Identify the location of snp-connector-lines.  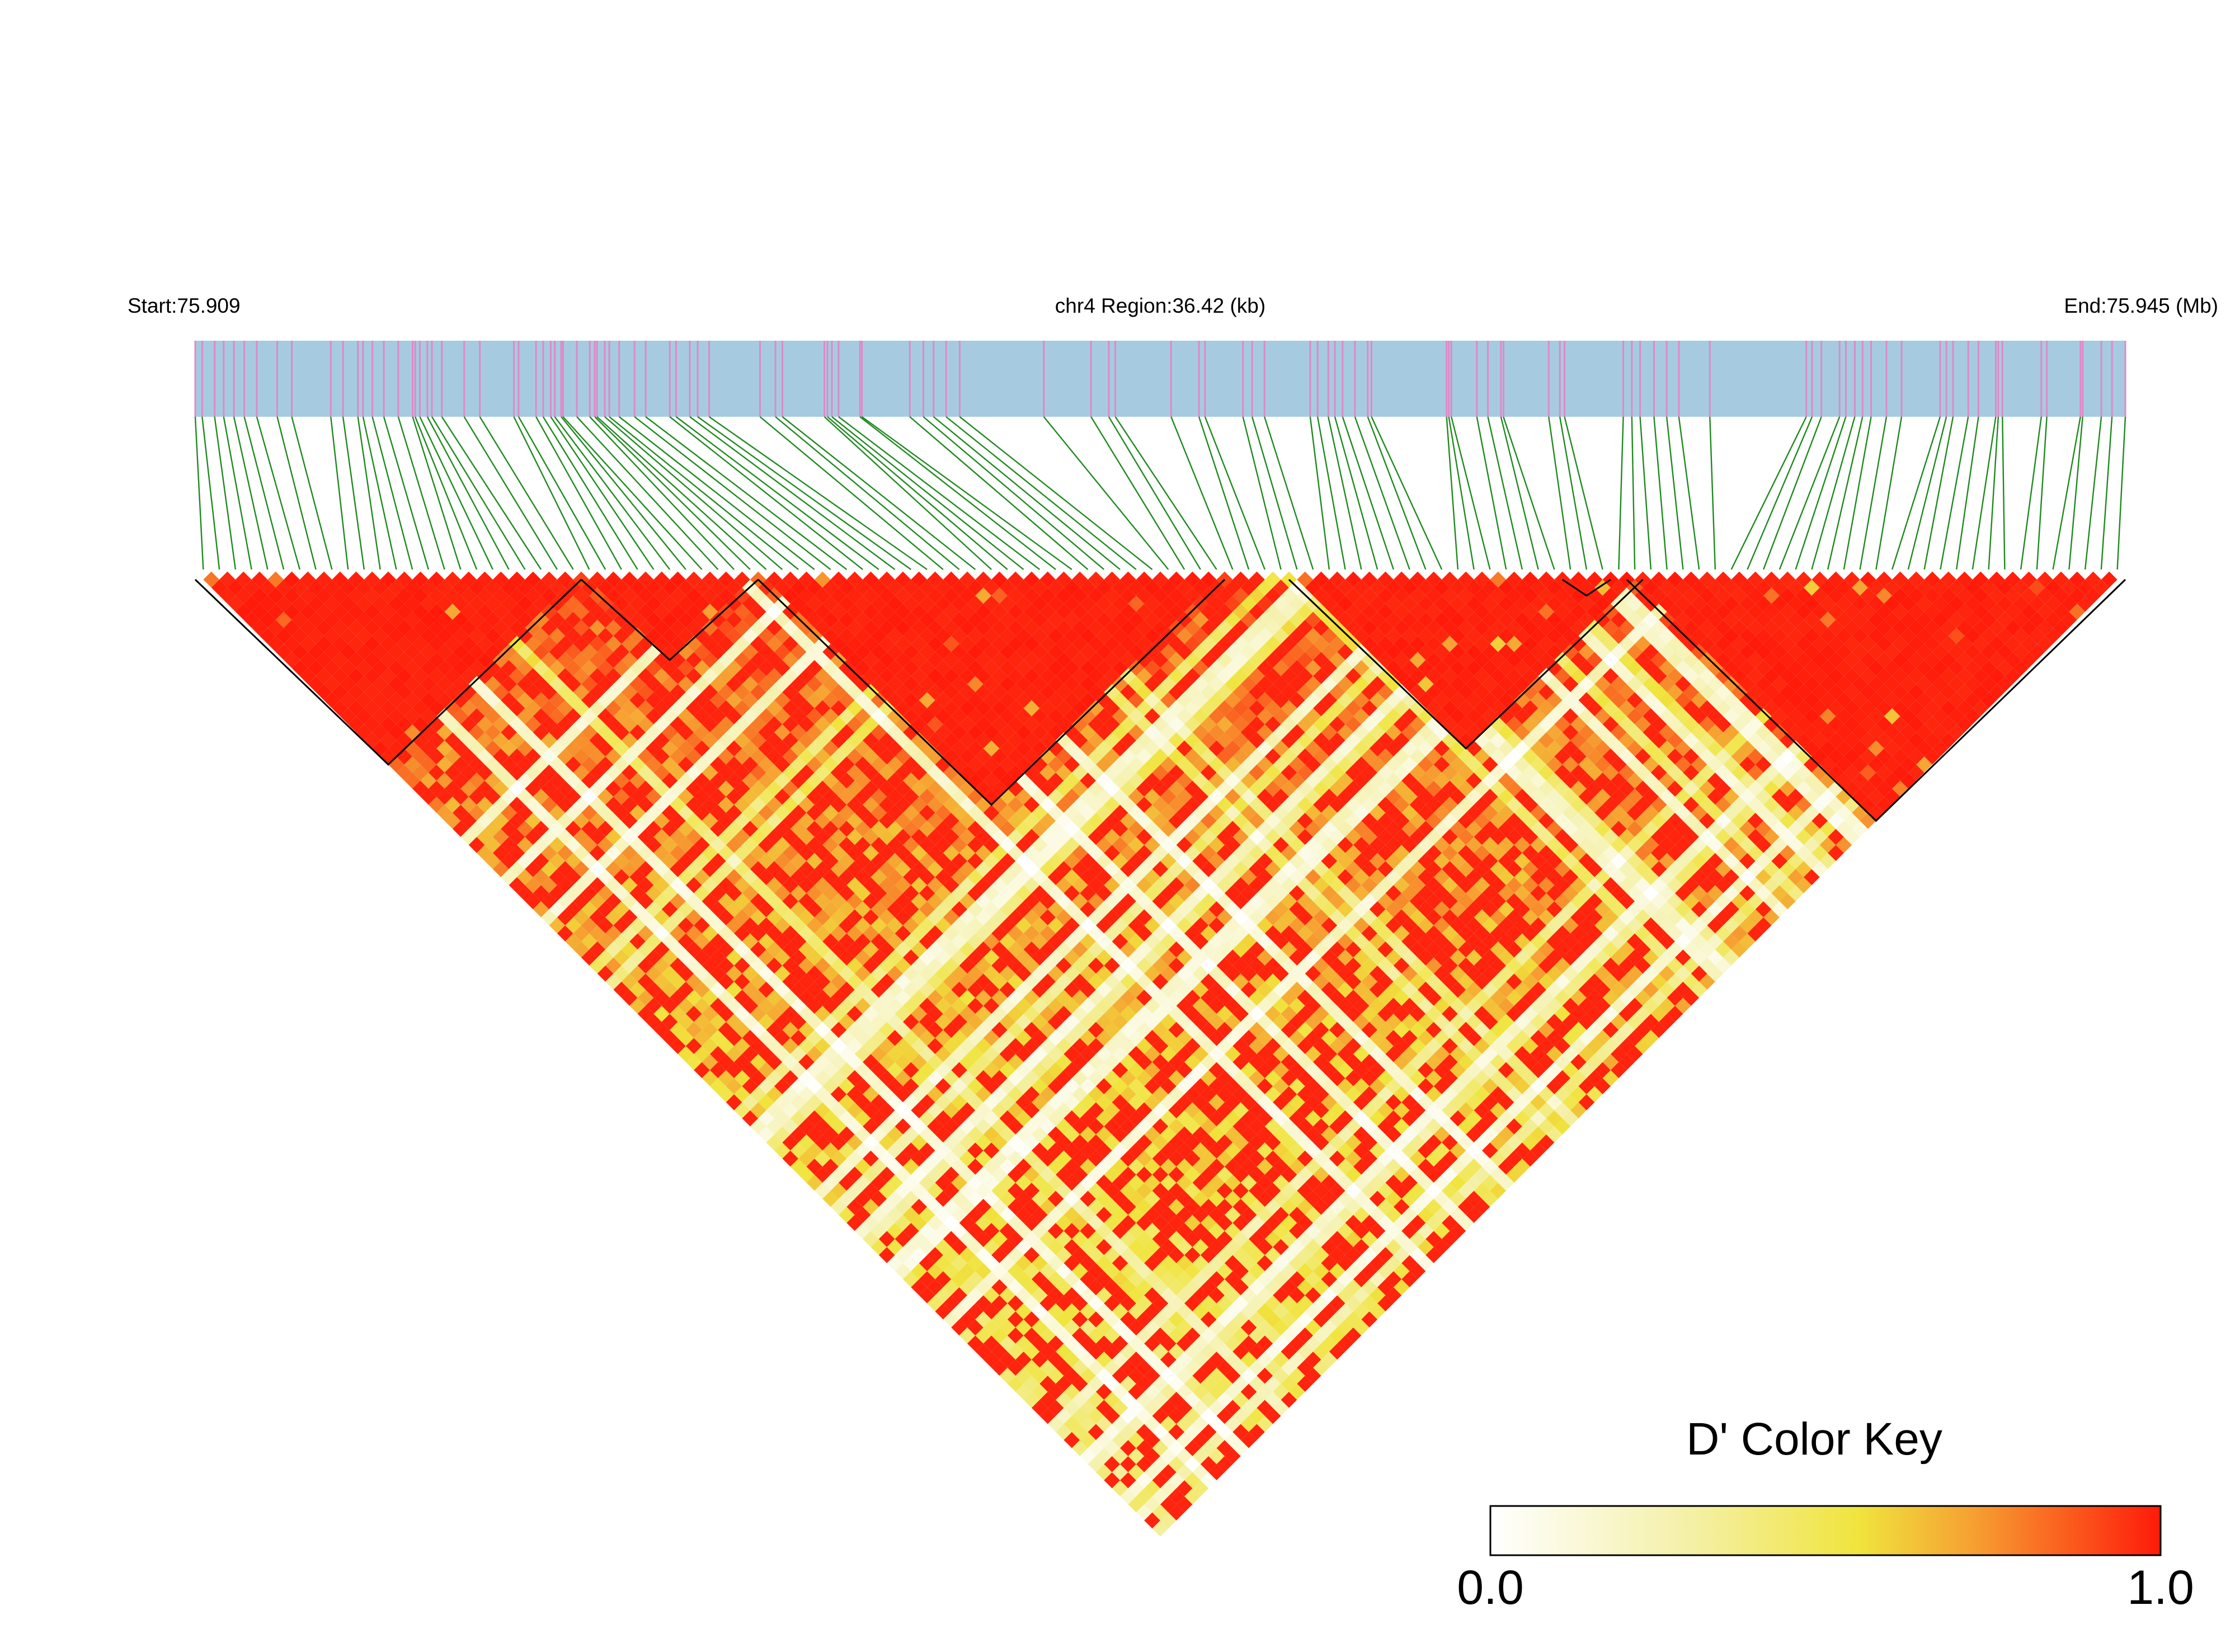
(1160, 493).